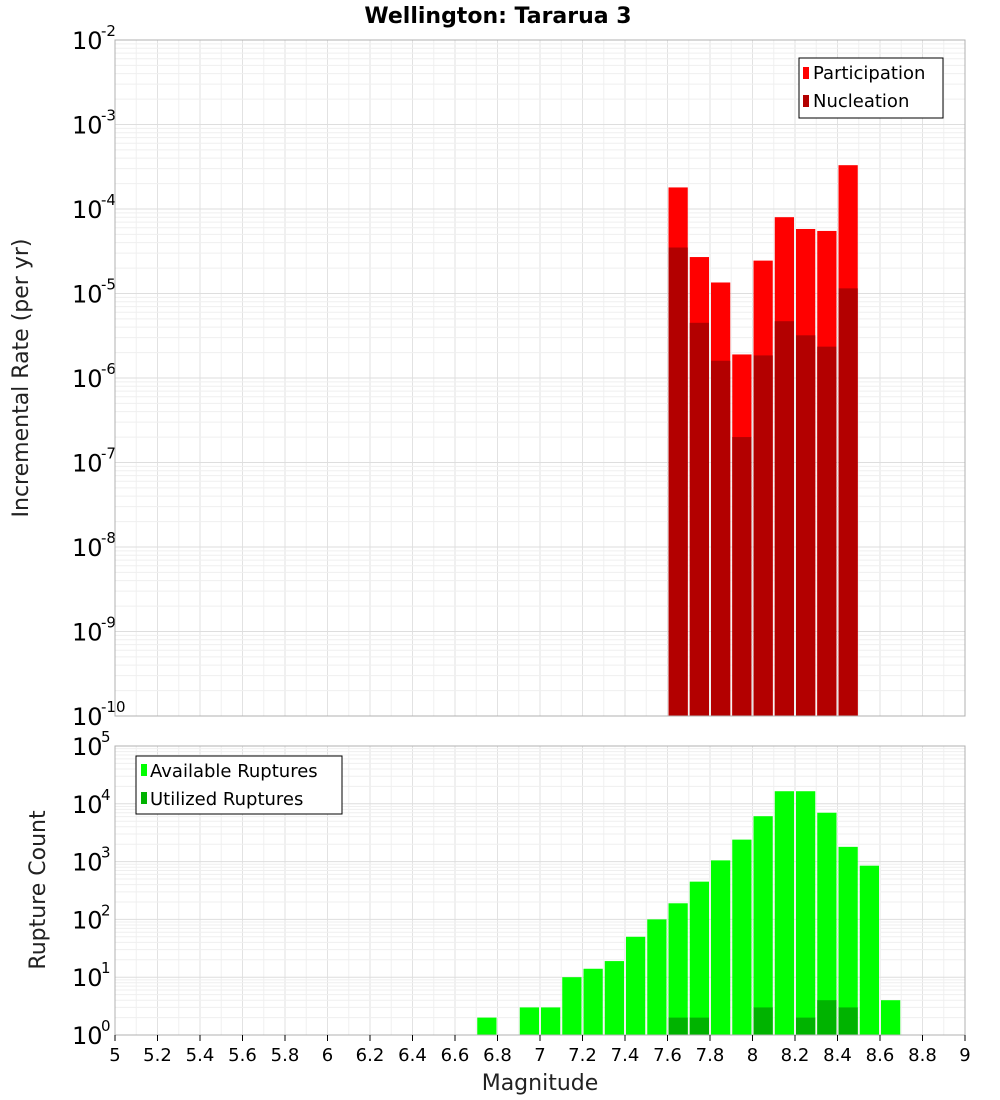  What do you see at coordinates (285, 1055) in the screenshot?
I see `x-tick-label: 5.8` at bounding box center [285, 1055].